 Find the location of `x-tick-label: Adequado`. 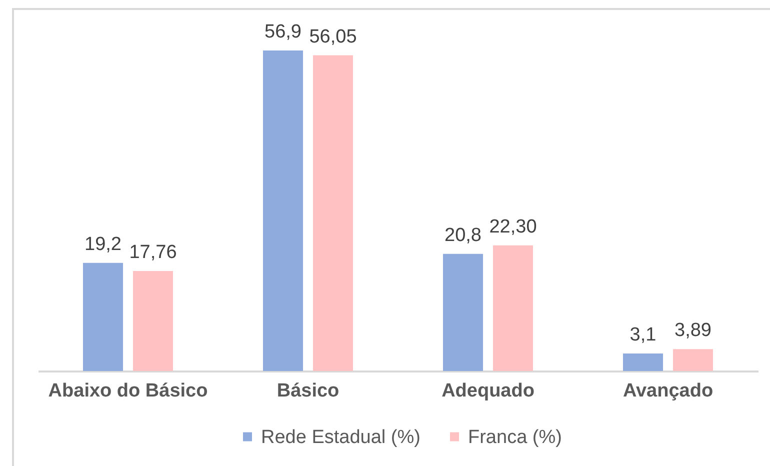

x-tick-label: Adequado is located at coordinates (488, 391).